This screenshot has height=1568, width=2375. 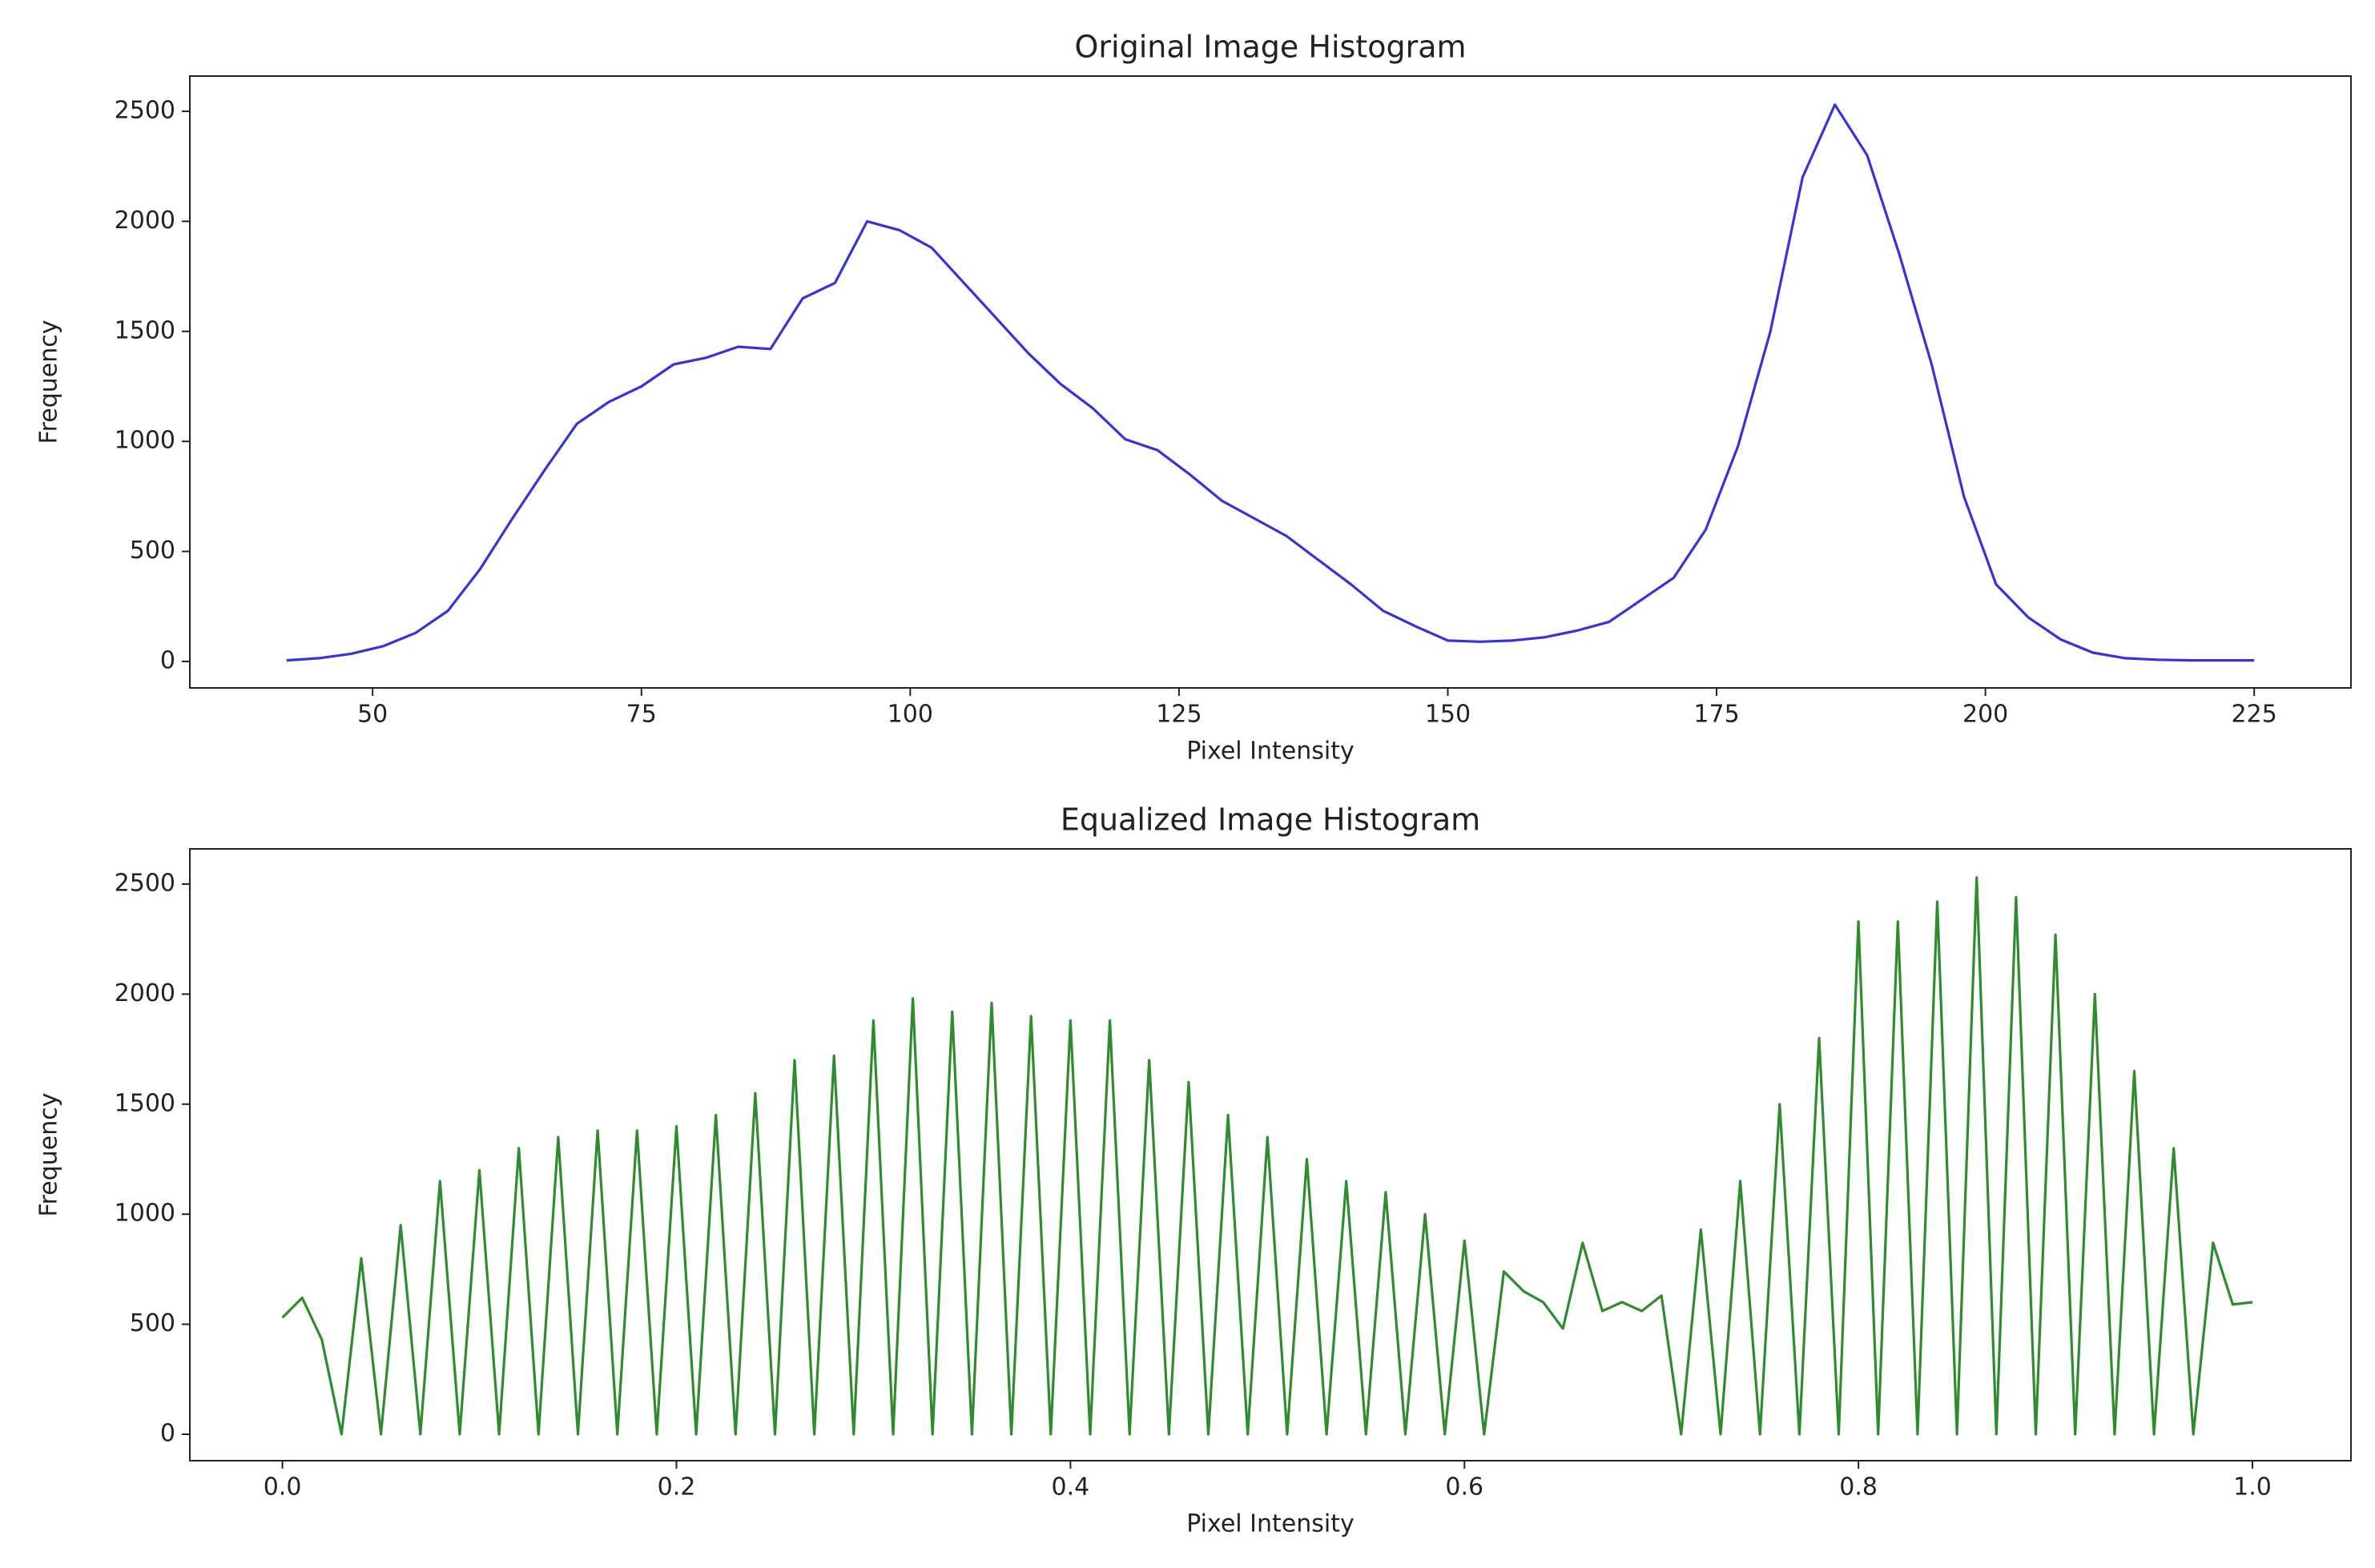 What do you see at coordinates (1071, 1488) in the screenshot?
I see `x-tick-label: 0.4` at bounding box center [1071, 1488].